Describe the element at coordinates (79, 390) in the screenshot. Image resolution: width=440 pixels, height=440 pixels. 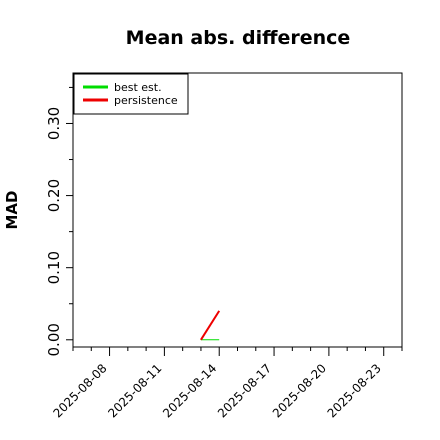
I see `x-tick-label: 2025-08-08` at that location.